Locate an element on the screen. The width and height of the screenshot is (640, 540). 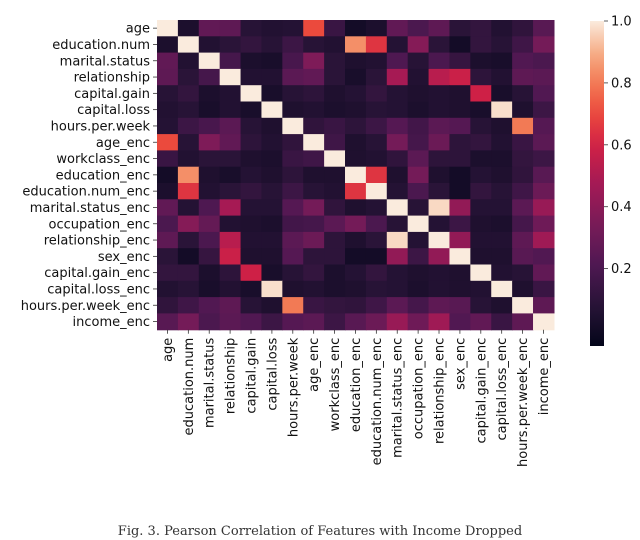
y-tick-label: marital.status is located at coordinates (105, 61).